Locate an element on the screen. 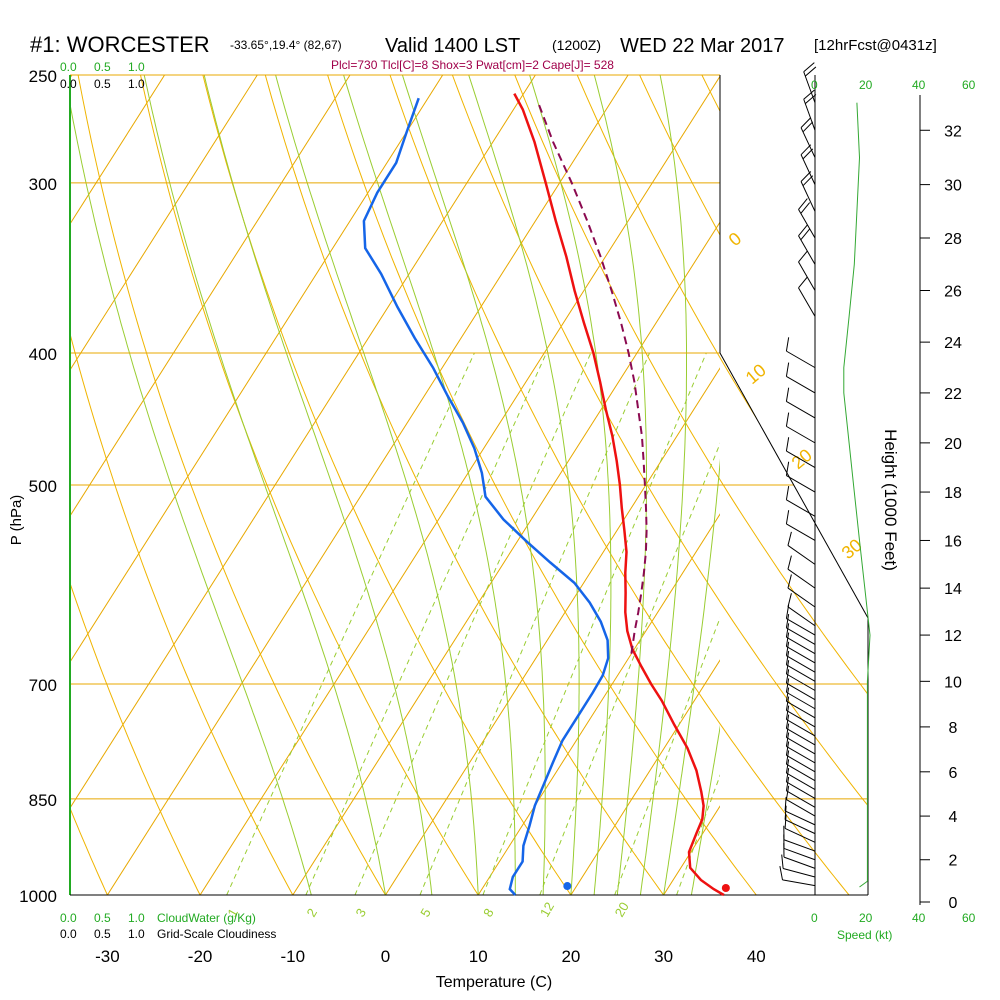  cloudwater-scale-top-0: 0.0 is located at coordinates (68, 67).